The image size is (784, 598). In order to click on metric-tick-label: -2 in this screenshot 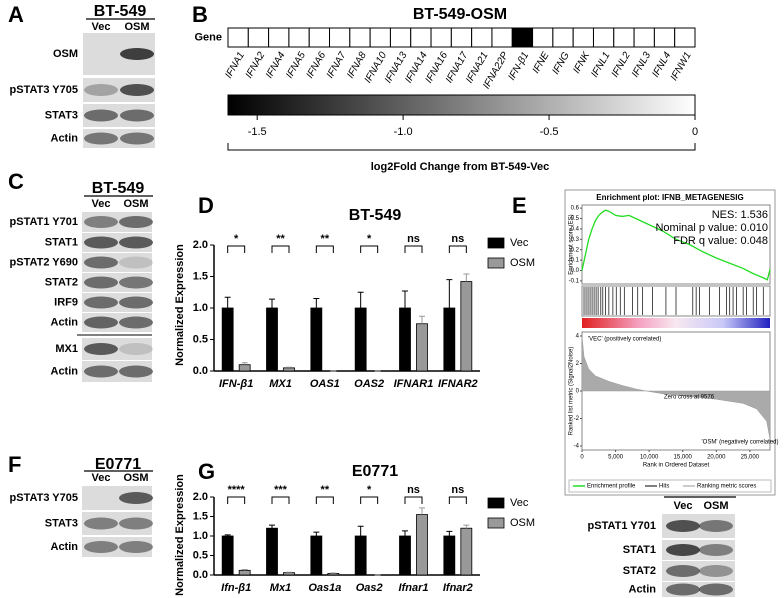, I will do `click(577, 419)`.